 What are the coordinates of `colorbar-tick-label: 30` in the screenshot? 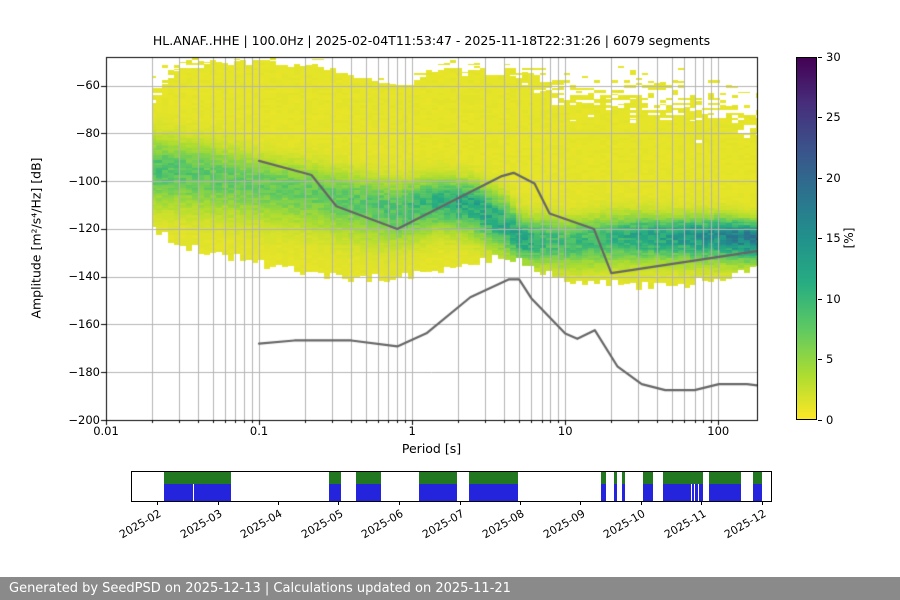 It's located at (833, 56).